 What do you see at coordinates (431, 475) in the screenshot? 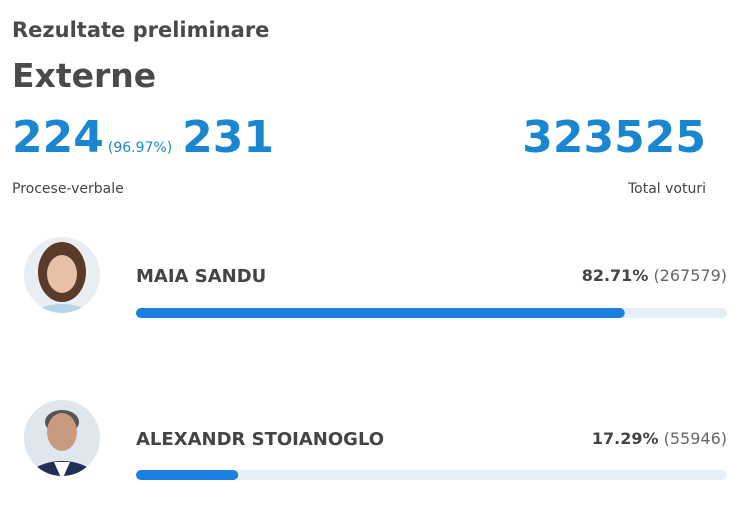
I see `bar-track` at bounding box center [431, 475].